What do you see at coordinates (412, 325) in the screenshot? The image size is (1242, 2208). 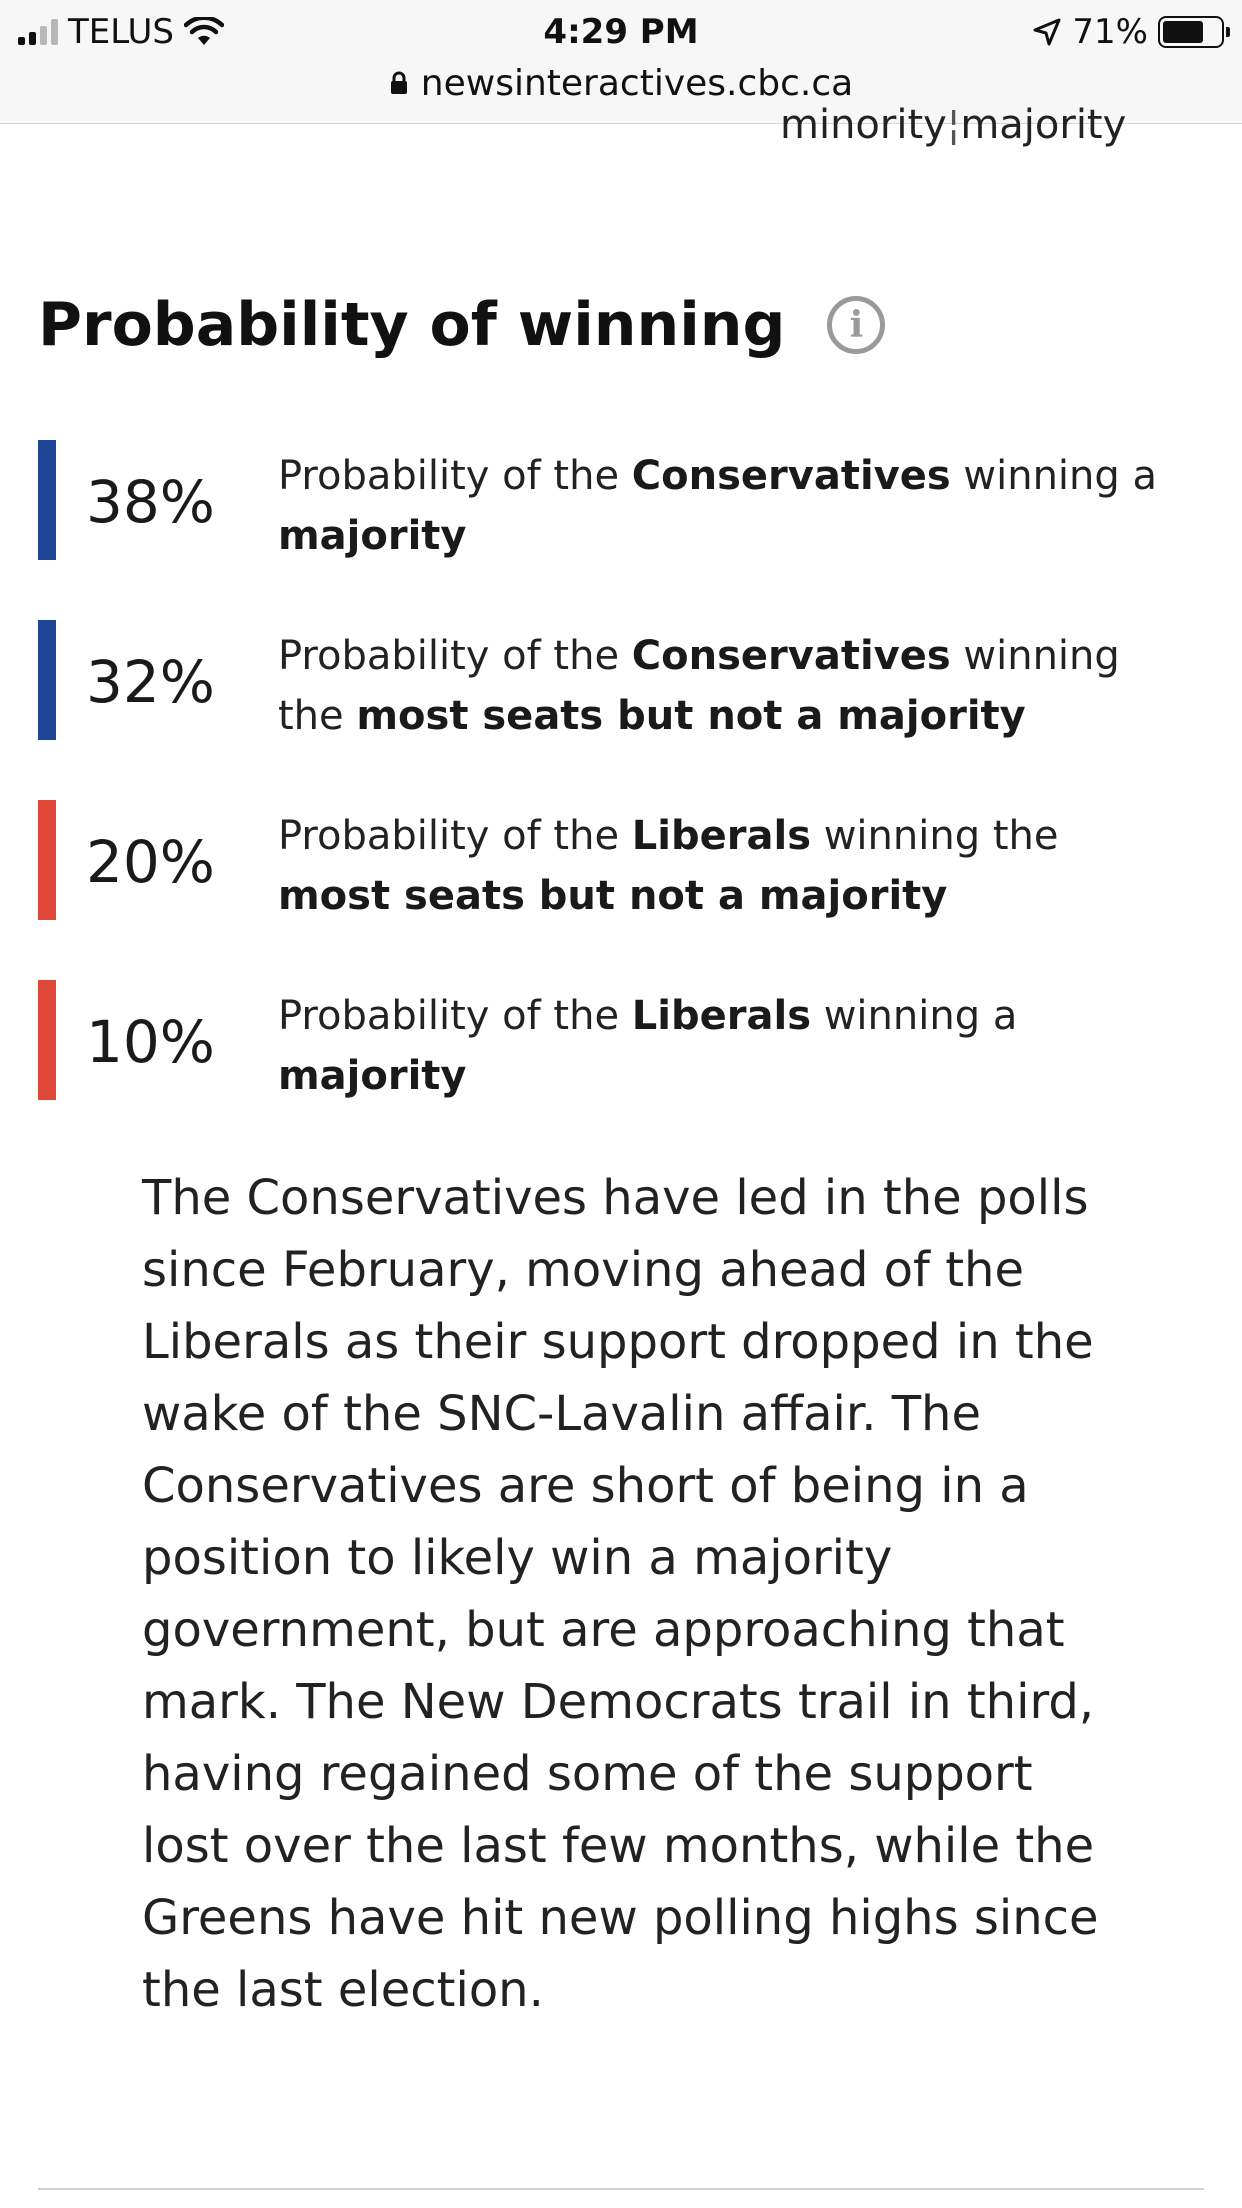 I see `section-title: Probability of winning` at bounding box center [412, 325].